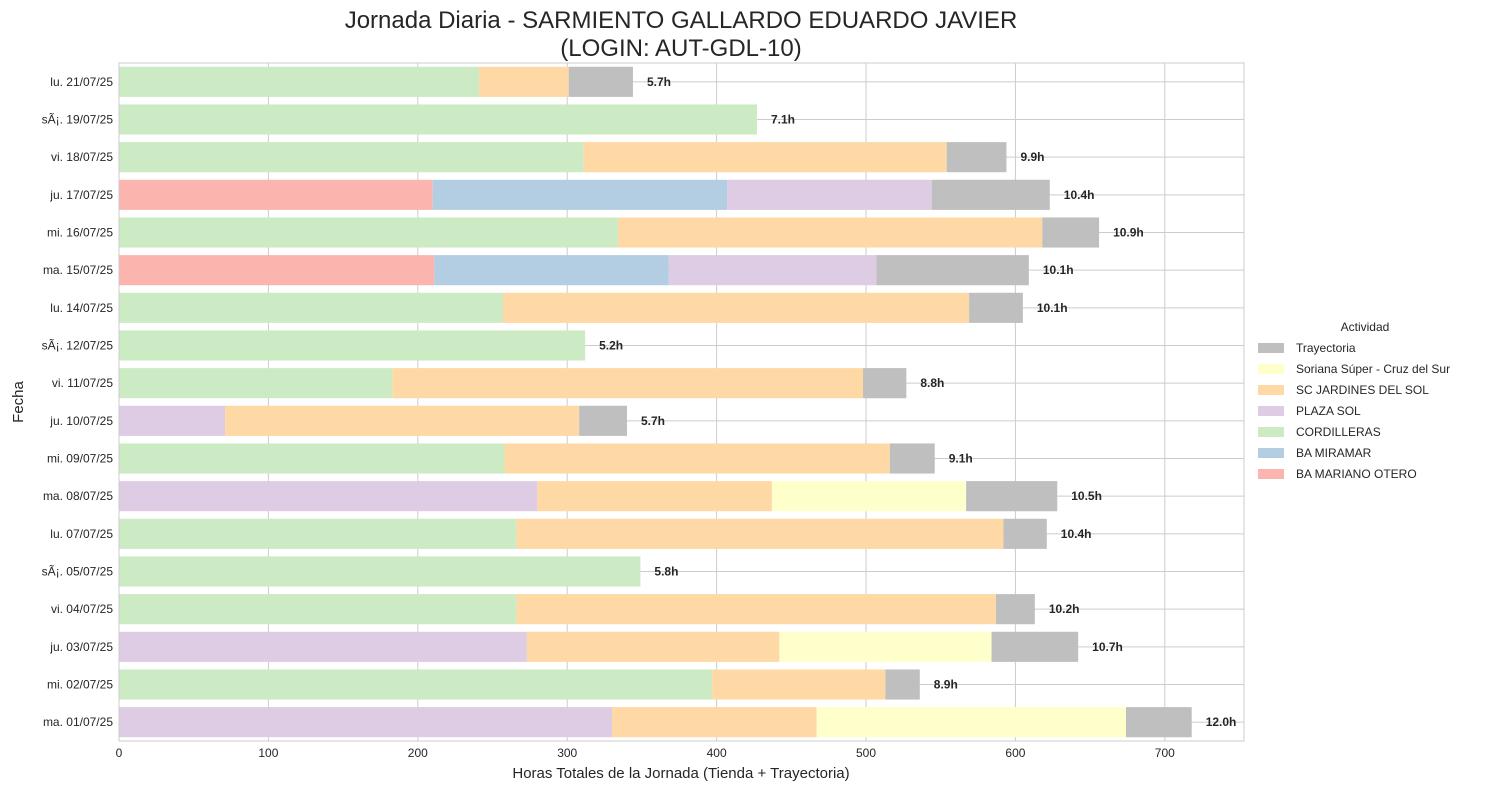 Image resolution: width=1490 pixels, height=795 pixels. Describe the element at coordinates (1271, 432) in the screenshot. I see `legend-swatch-cordilleras` at that location.